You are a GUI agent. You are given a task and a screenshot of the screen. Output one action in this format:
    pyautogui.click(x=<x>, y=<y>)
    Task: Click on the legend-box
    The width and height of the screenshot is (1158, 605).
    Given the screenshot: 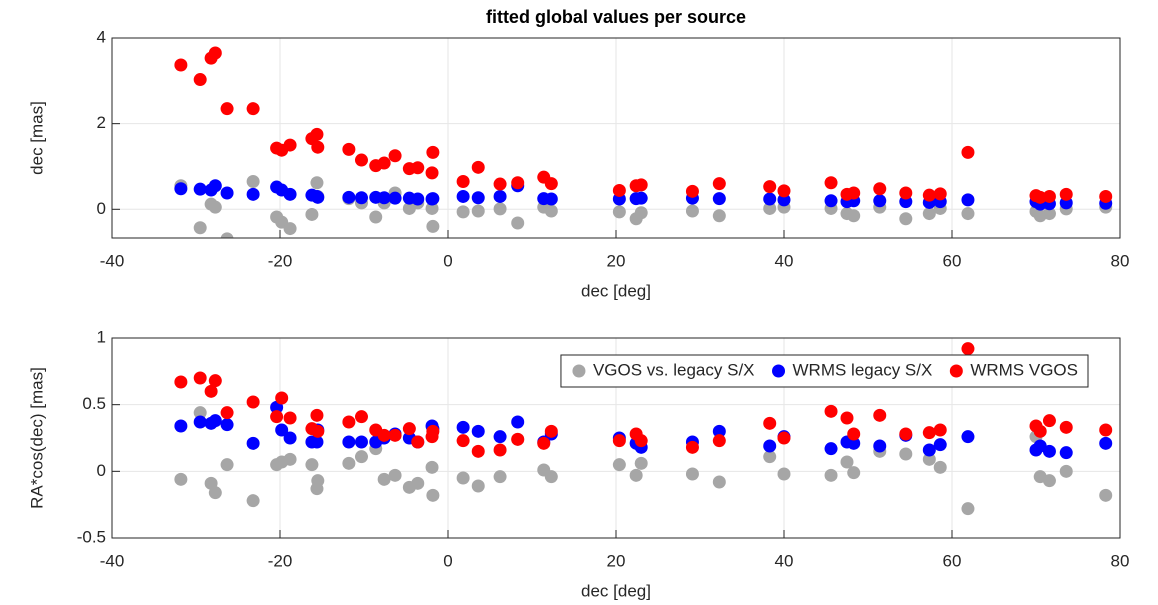 What is the action you would take?
    pyautogui.click(x=824, y=371)
    